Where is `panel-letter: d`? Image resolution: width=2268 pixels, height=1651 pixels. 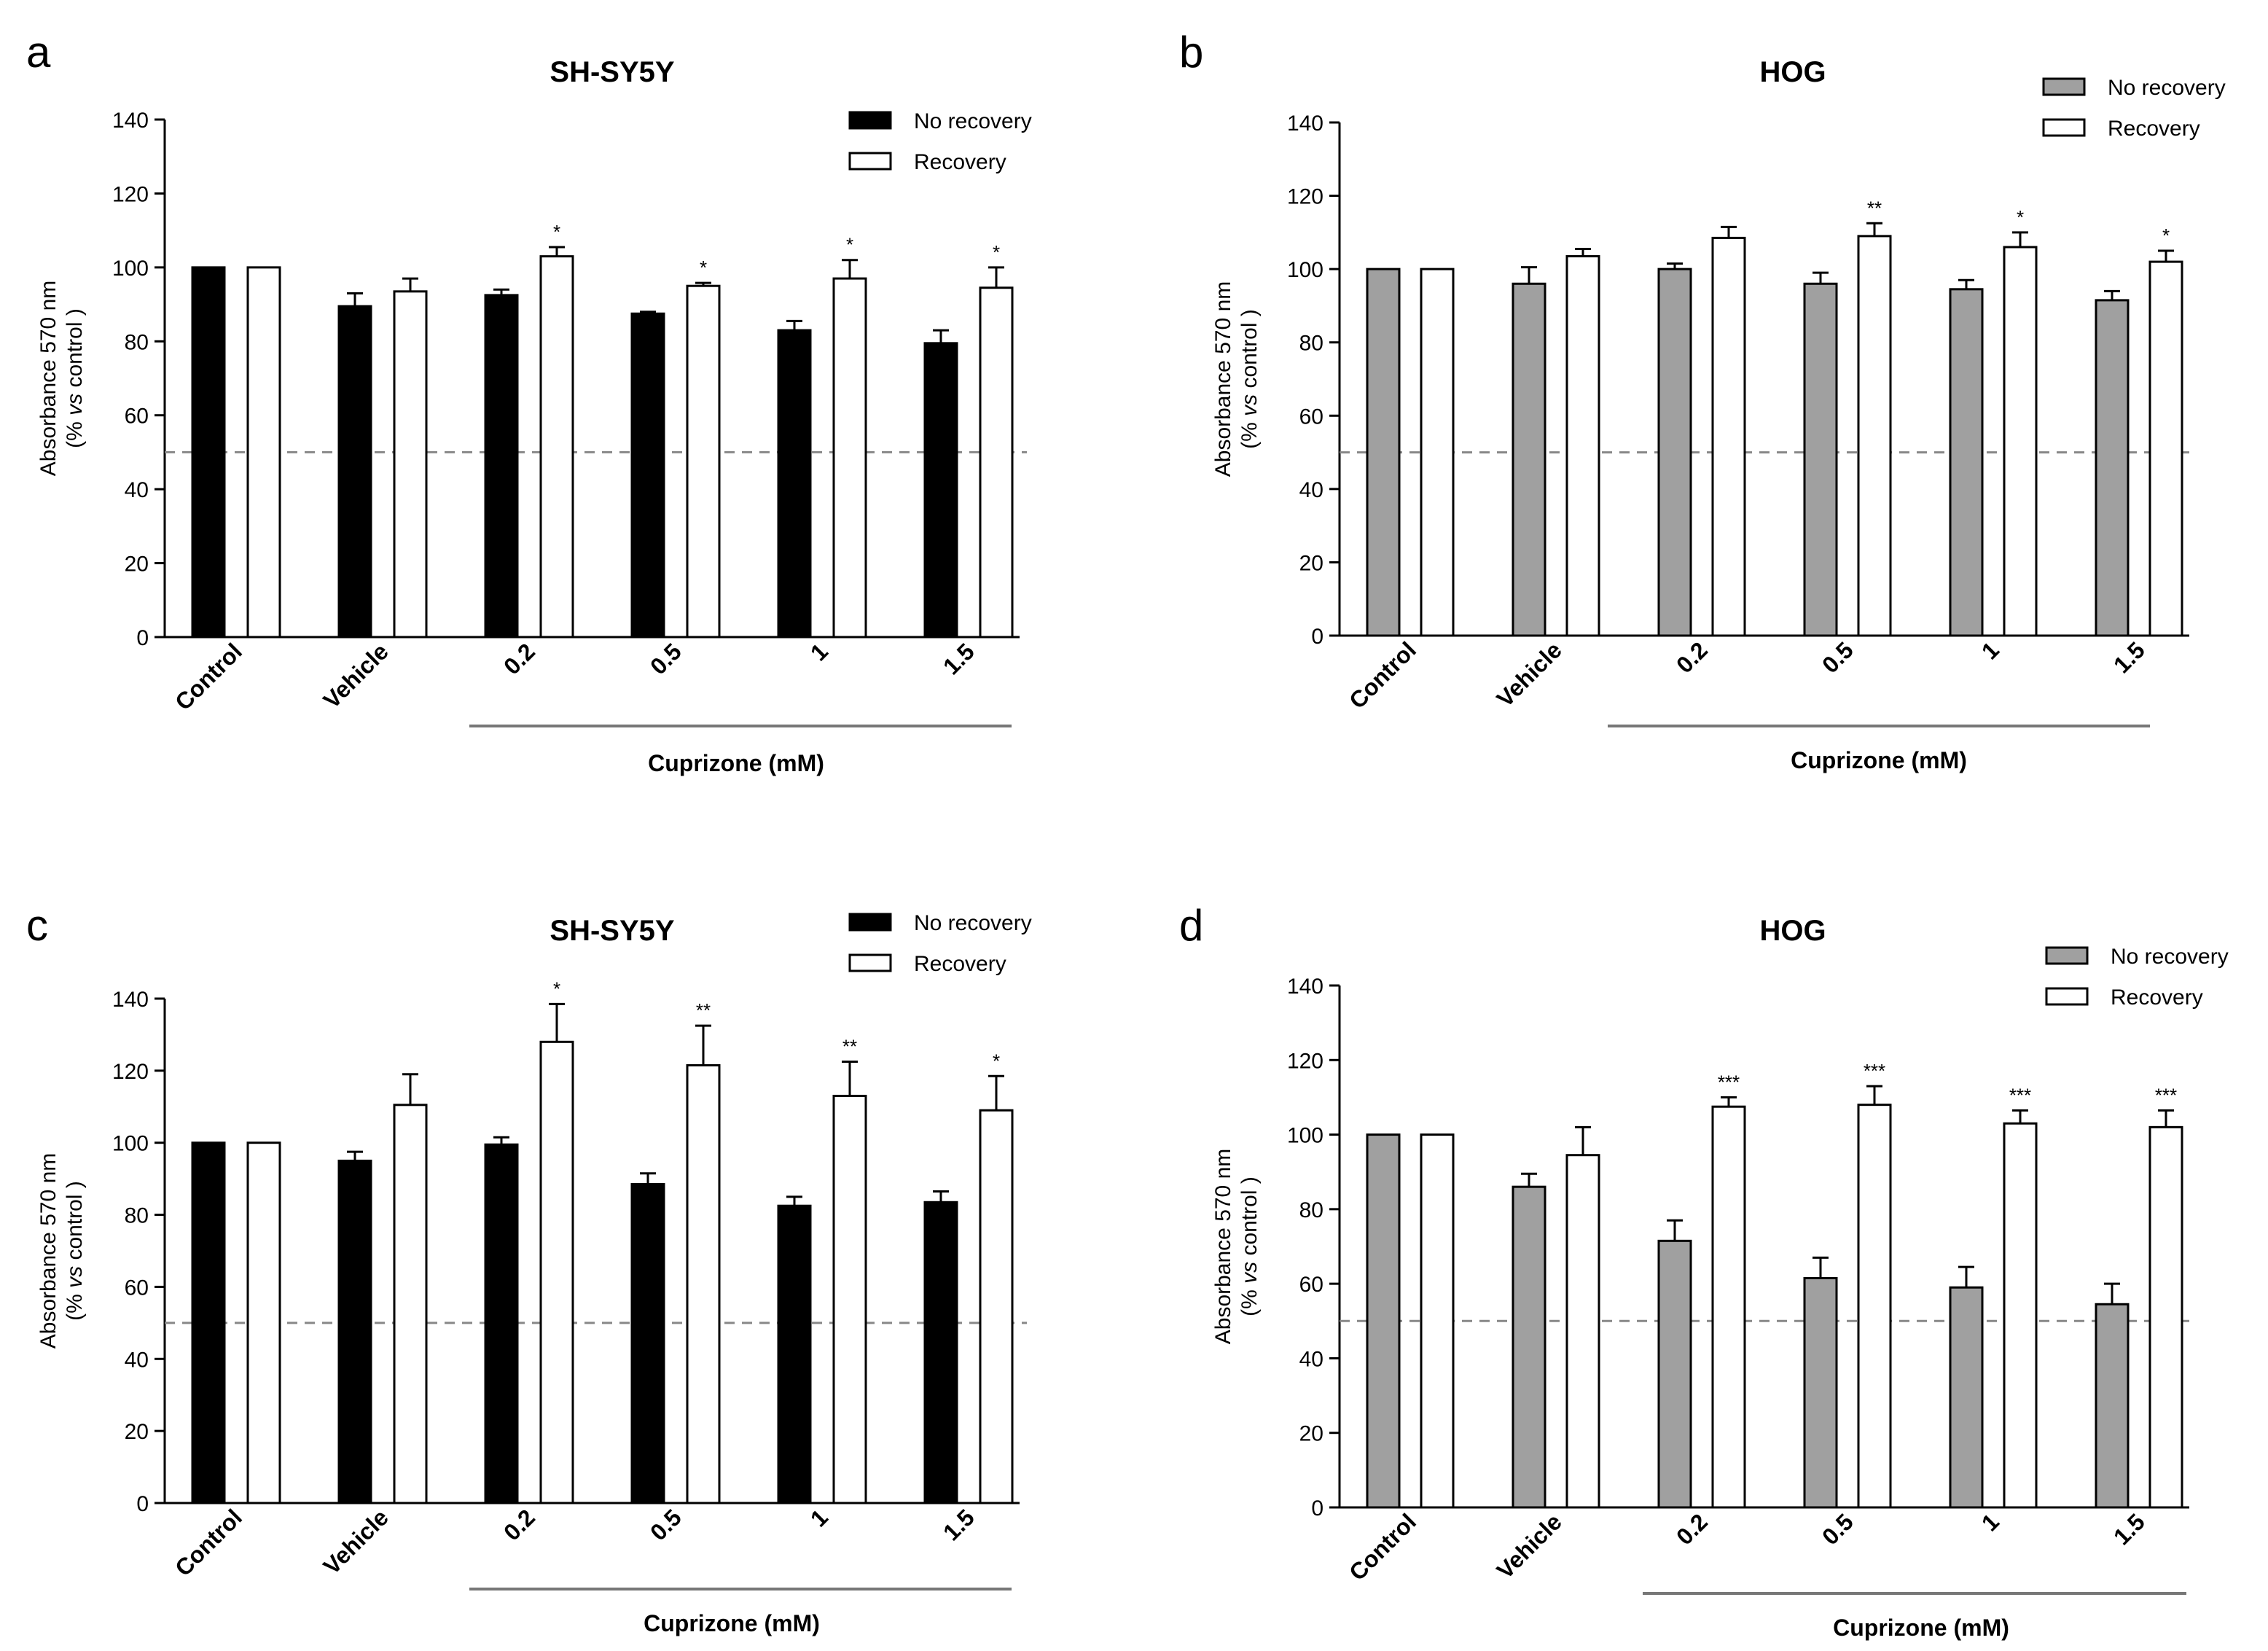 panel-letter: d is located at coordinates (1191, 925).